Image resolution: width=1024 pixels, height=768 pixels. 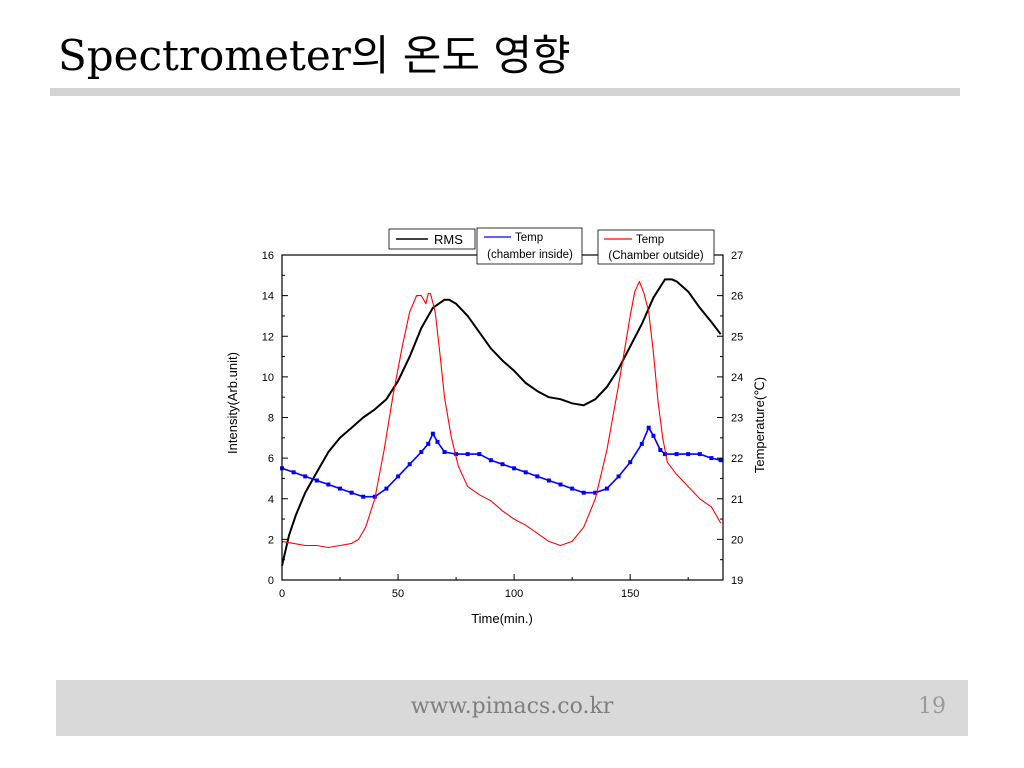 I want to click on y-left-tick-label: 6, so click(x=271, y=459).